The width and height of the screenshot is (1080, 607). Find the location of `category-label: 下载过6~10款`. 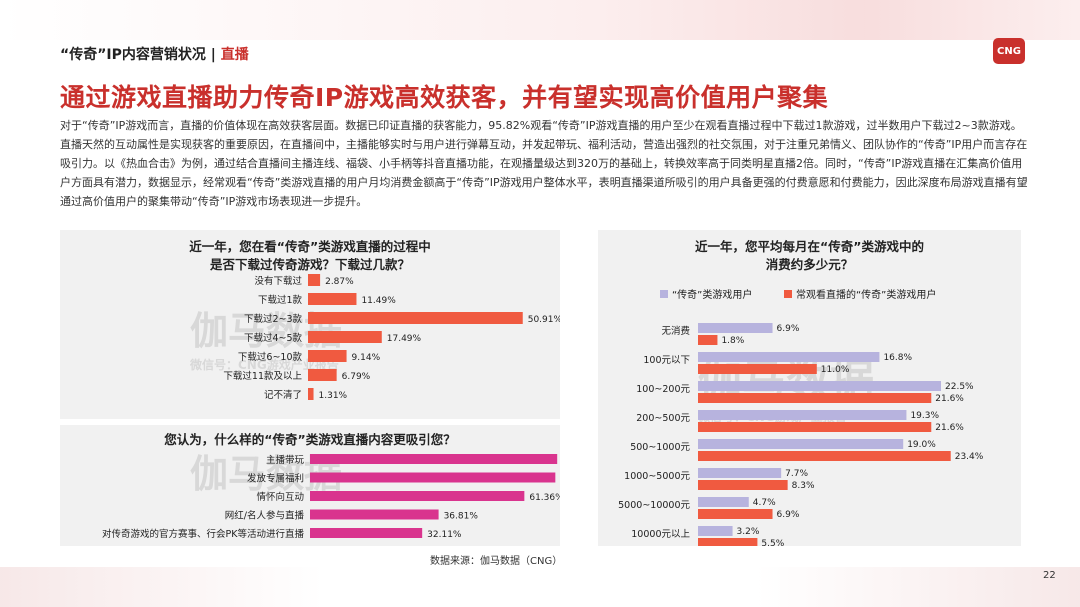

category-label: 下载过6~10款 is located at coordinates (270, 357).